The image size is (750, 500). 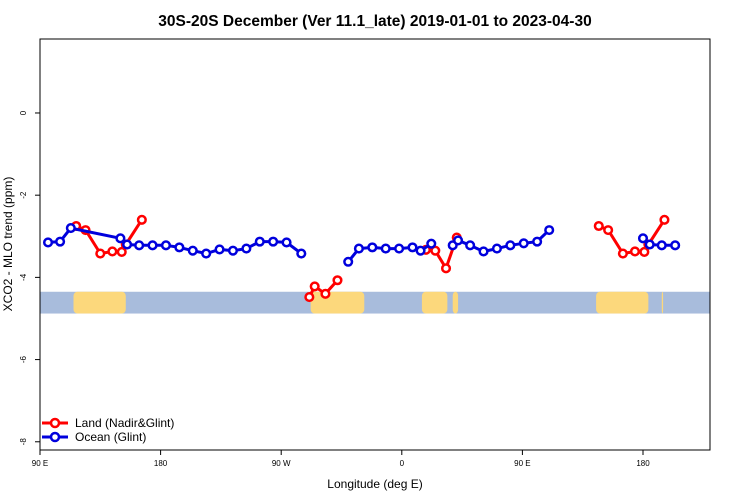 I want to click on legend-entry-ocean: Ocean (Glint), so click(x=94, y=437).